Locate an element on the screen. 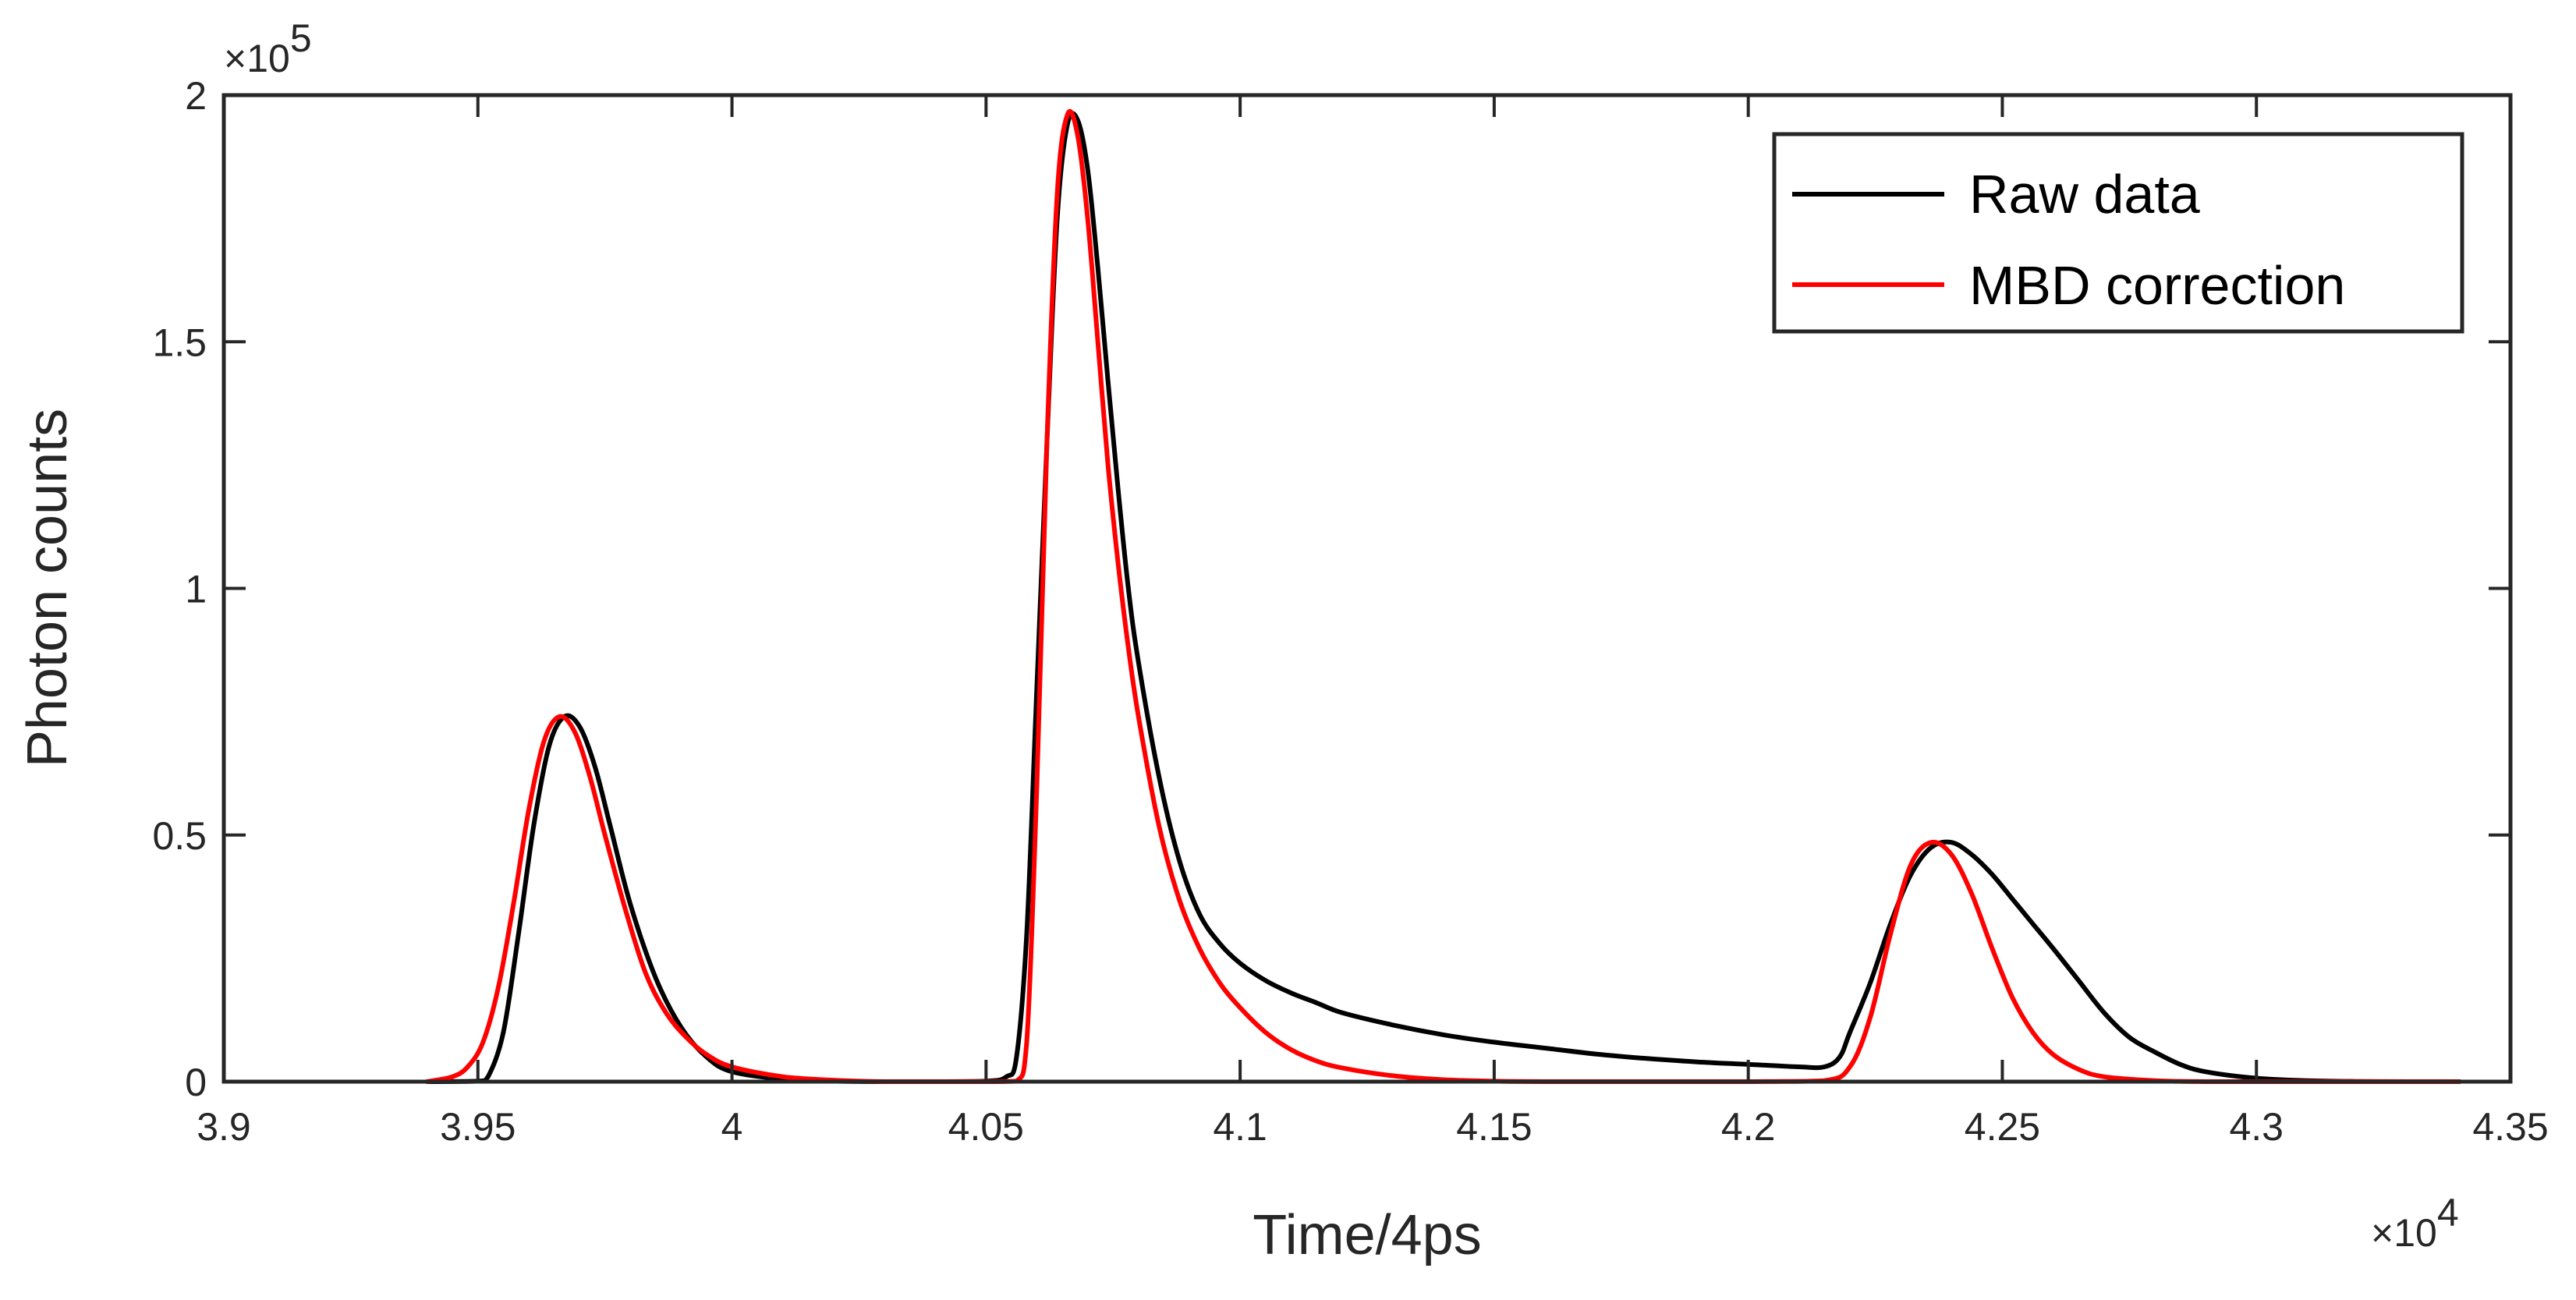 This screenshot has height=1300, width=2576. y-tick-label: 1 is located at coordinates (196, 589).